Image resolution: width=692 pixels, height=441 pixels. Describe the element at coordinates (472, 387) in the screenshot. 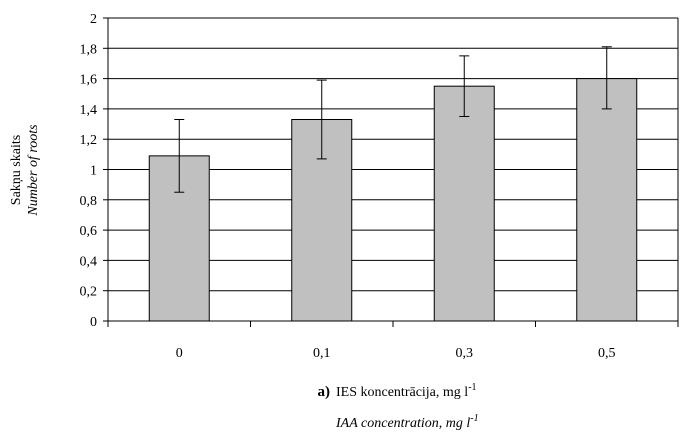

I see `x-axis-title-exponent: -1` at that location.